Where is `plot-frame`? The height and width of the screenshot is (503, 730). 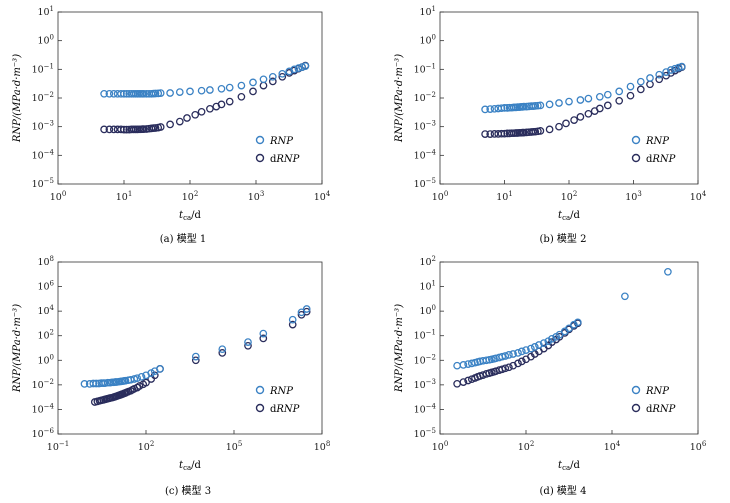 plot-frame is located at coordinates (190, 348).